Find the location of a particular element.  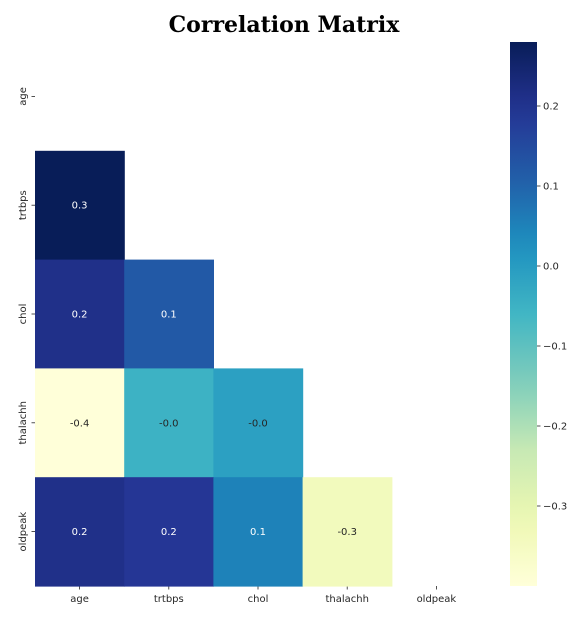

x-axis: age trtbps chol thalachh oldpeak is located at coordinates (263, 595).